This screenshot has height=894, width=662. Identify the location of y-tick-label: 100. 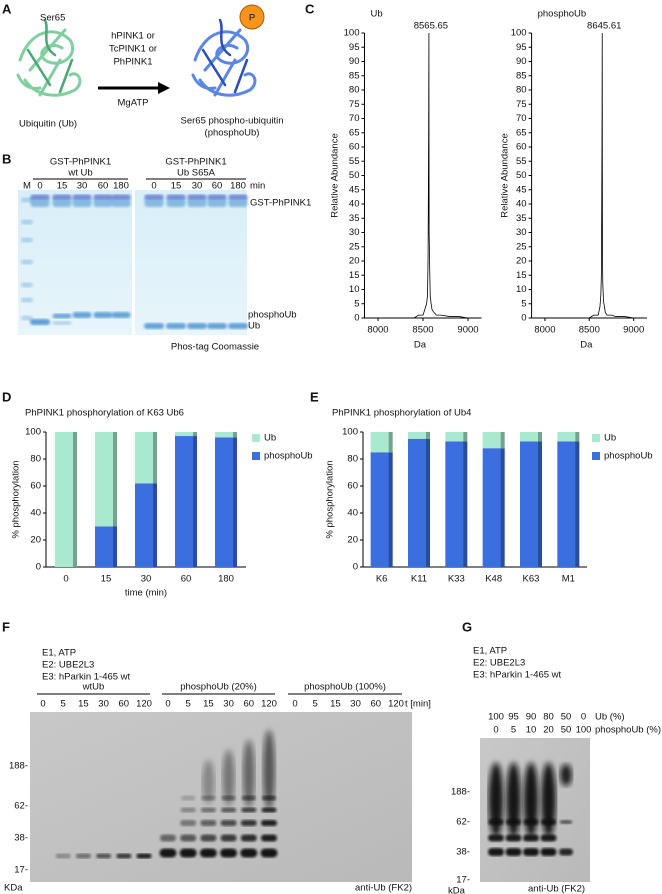
(519, 33).